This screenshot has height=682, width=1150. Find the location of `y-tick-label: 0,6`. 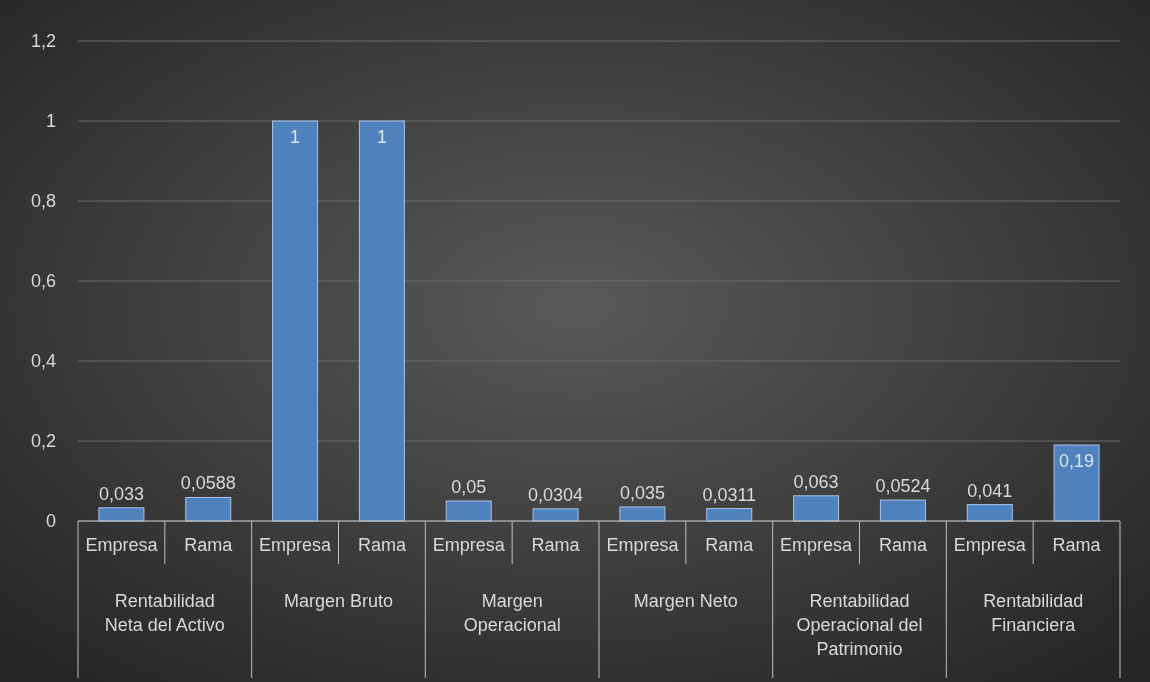

y-tick-label: 0,6 is located at coordinates (43, 281).